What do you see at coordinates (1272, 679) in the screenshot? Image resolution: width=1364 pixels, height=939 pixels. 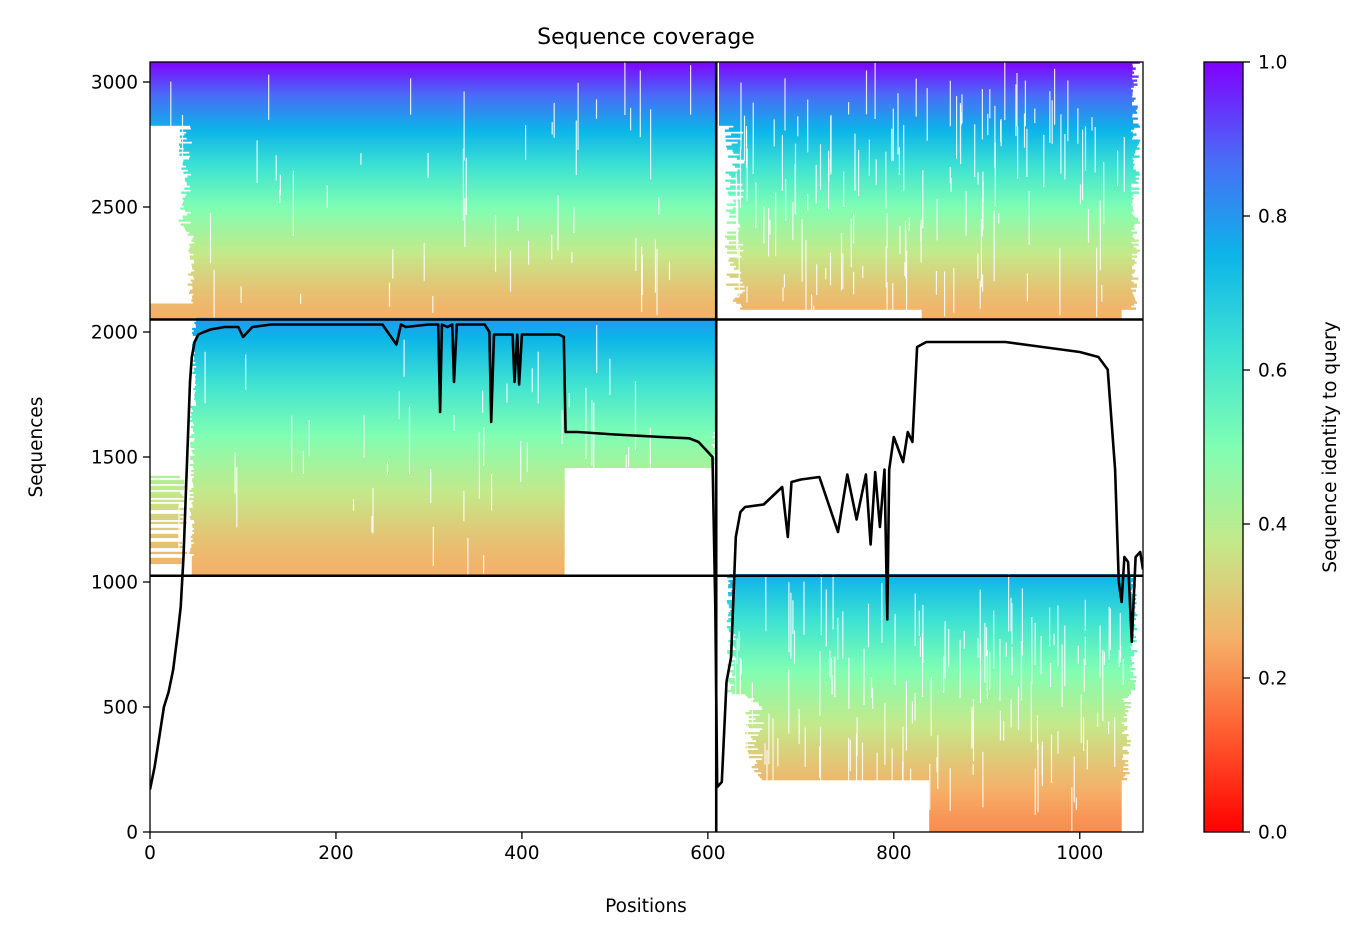 I see `colorbar-tick-label: 0.2` at bounding box center [1272, 679].